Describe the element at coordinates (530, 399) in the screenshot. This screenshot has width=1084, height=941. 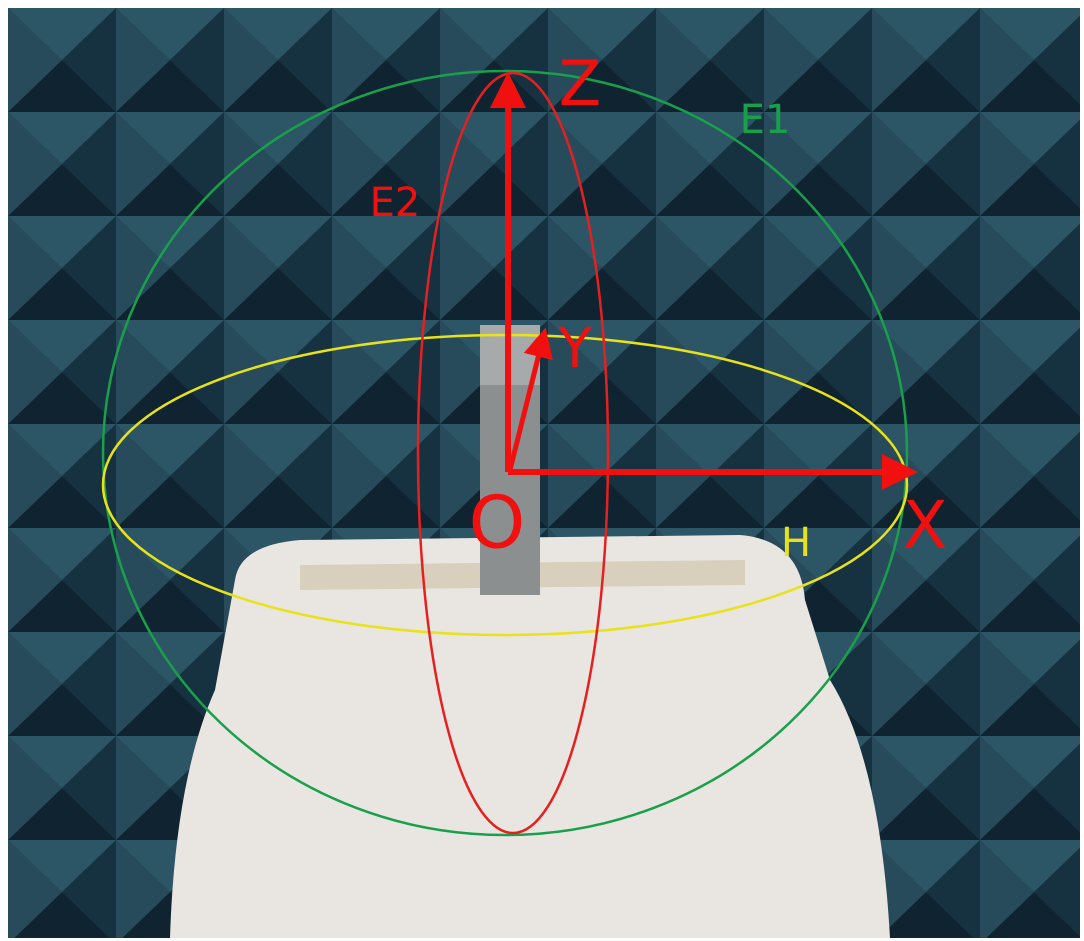
I see `y-axis` at that location.